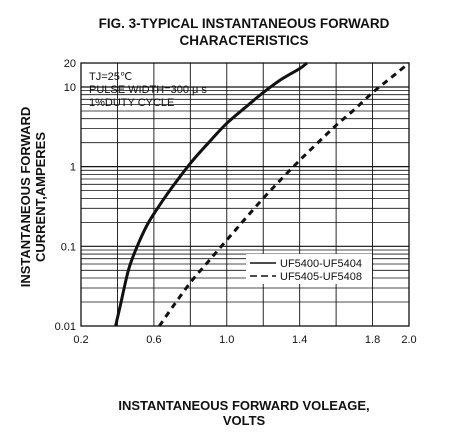 This screenshot has width=452, height=437. Describe the element at coordinates (65, 327) in the screenshot. I see `y-tick-label: 0.01` at that location.